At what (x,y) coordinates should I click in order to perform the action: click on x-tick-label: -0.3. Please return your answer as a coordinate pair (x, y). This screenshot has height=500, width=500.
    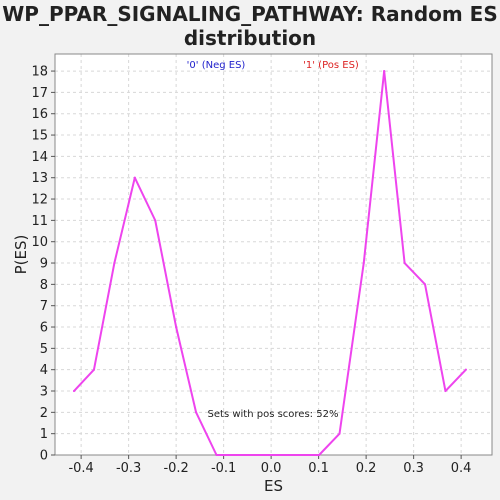
    Looking at the image, I should click on (128, 468).